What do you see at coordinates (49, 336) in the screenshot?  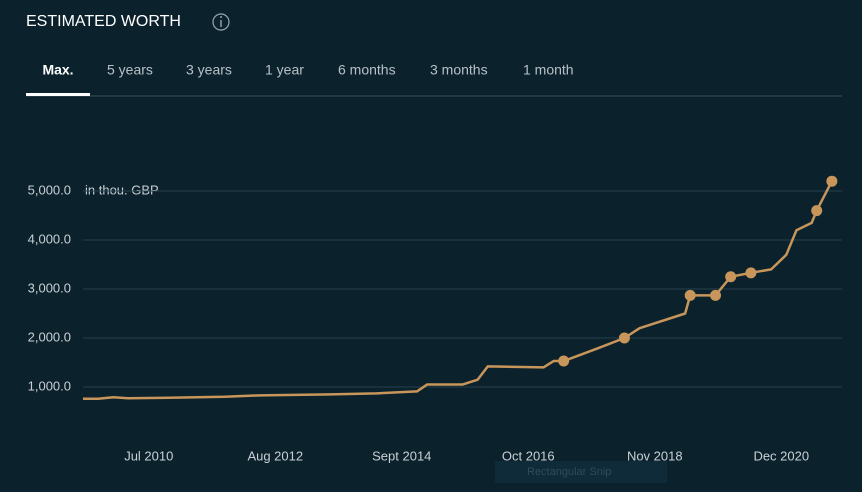 I see `y-tick-label: 2,000.0` at bounding box center [49, 336].